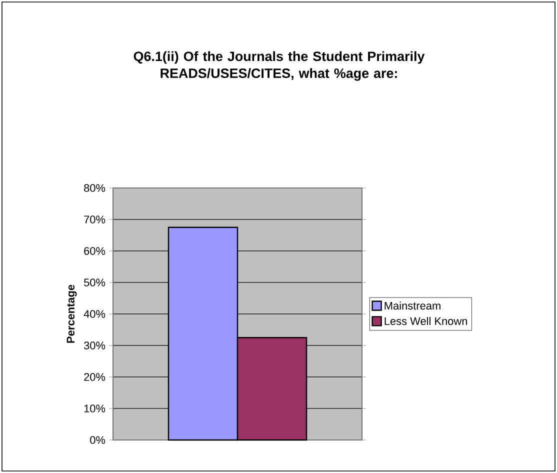  I want to click on y-tick-label: 60%, so click(95, 251).